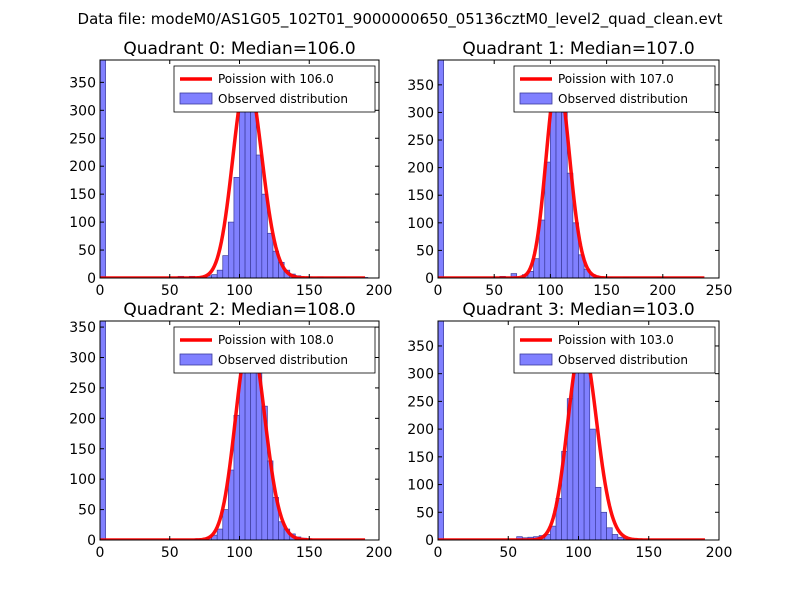  I want to click on legend: Poission with 107.0 Observed distribution, so click(614, 89).